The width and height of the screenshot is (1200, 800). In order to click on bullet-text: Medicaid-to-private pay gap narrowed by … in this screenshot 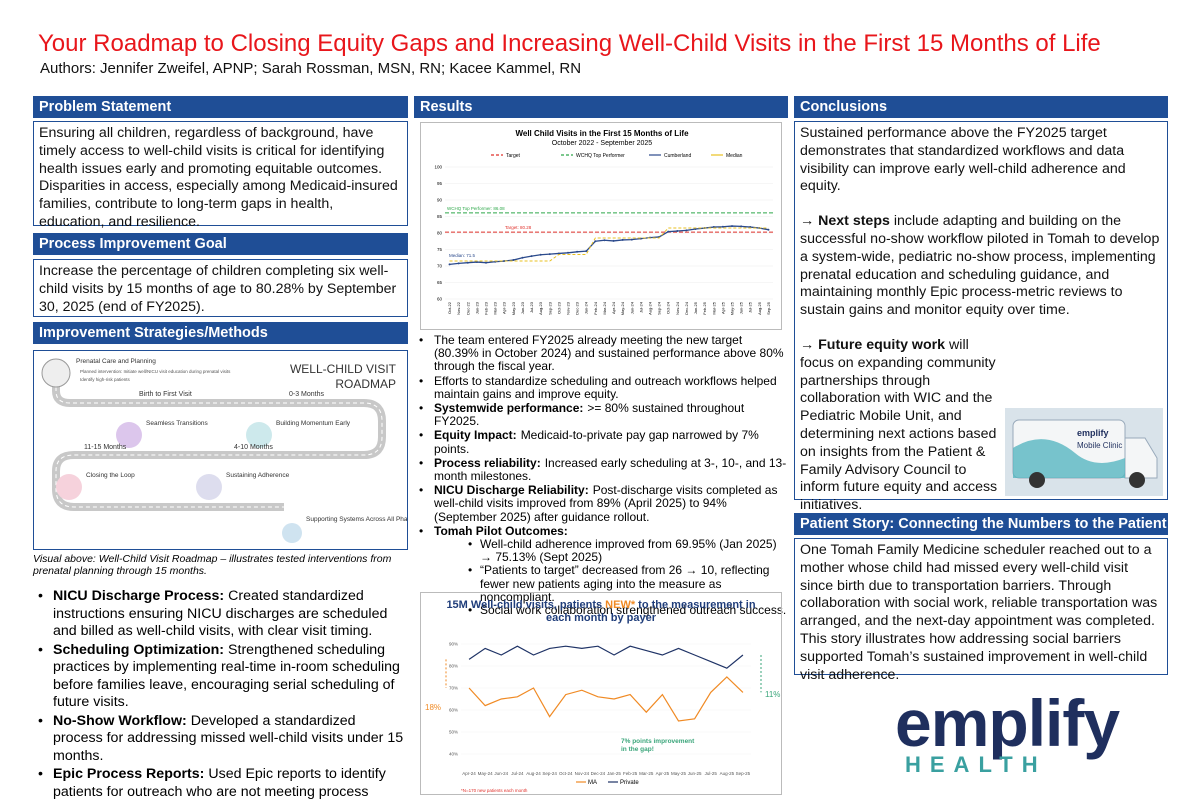, I will do `click(596, 442)`.